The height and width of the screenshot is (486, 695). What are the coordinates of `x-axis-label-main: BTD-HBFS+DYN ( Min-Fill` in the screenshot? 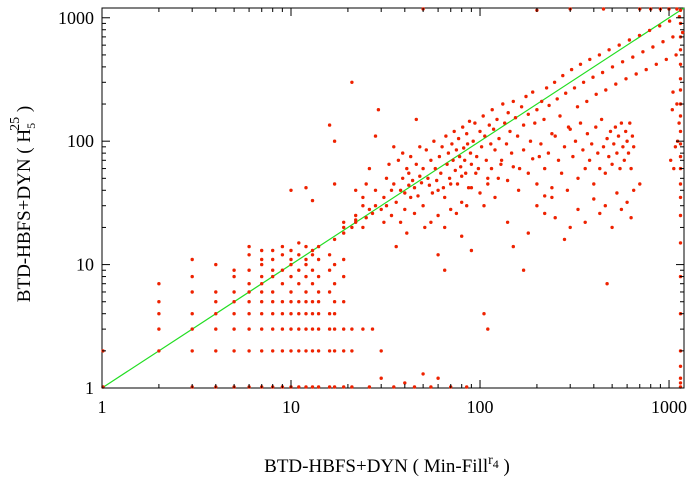 It's located at (376, 466).